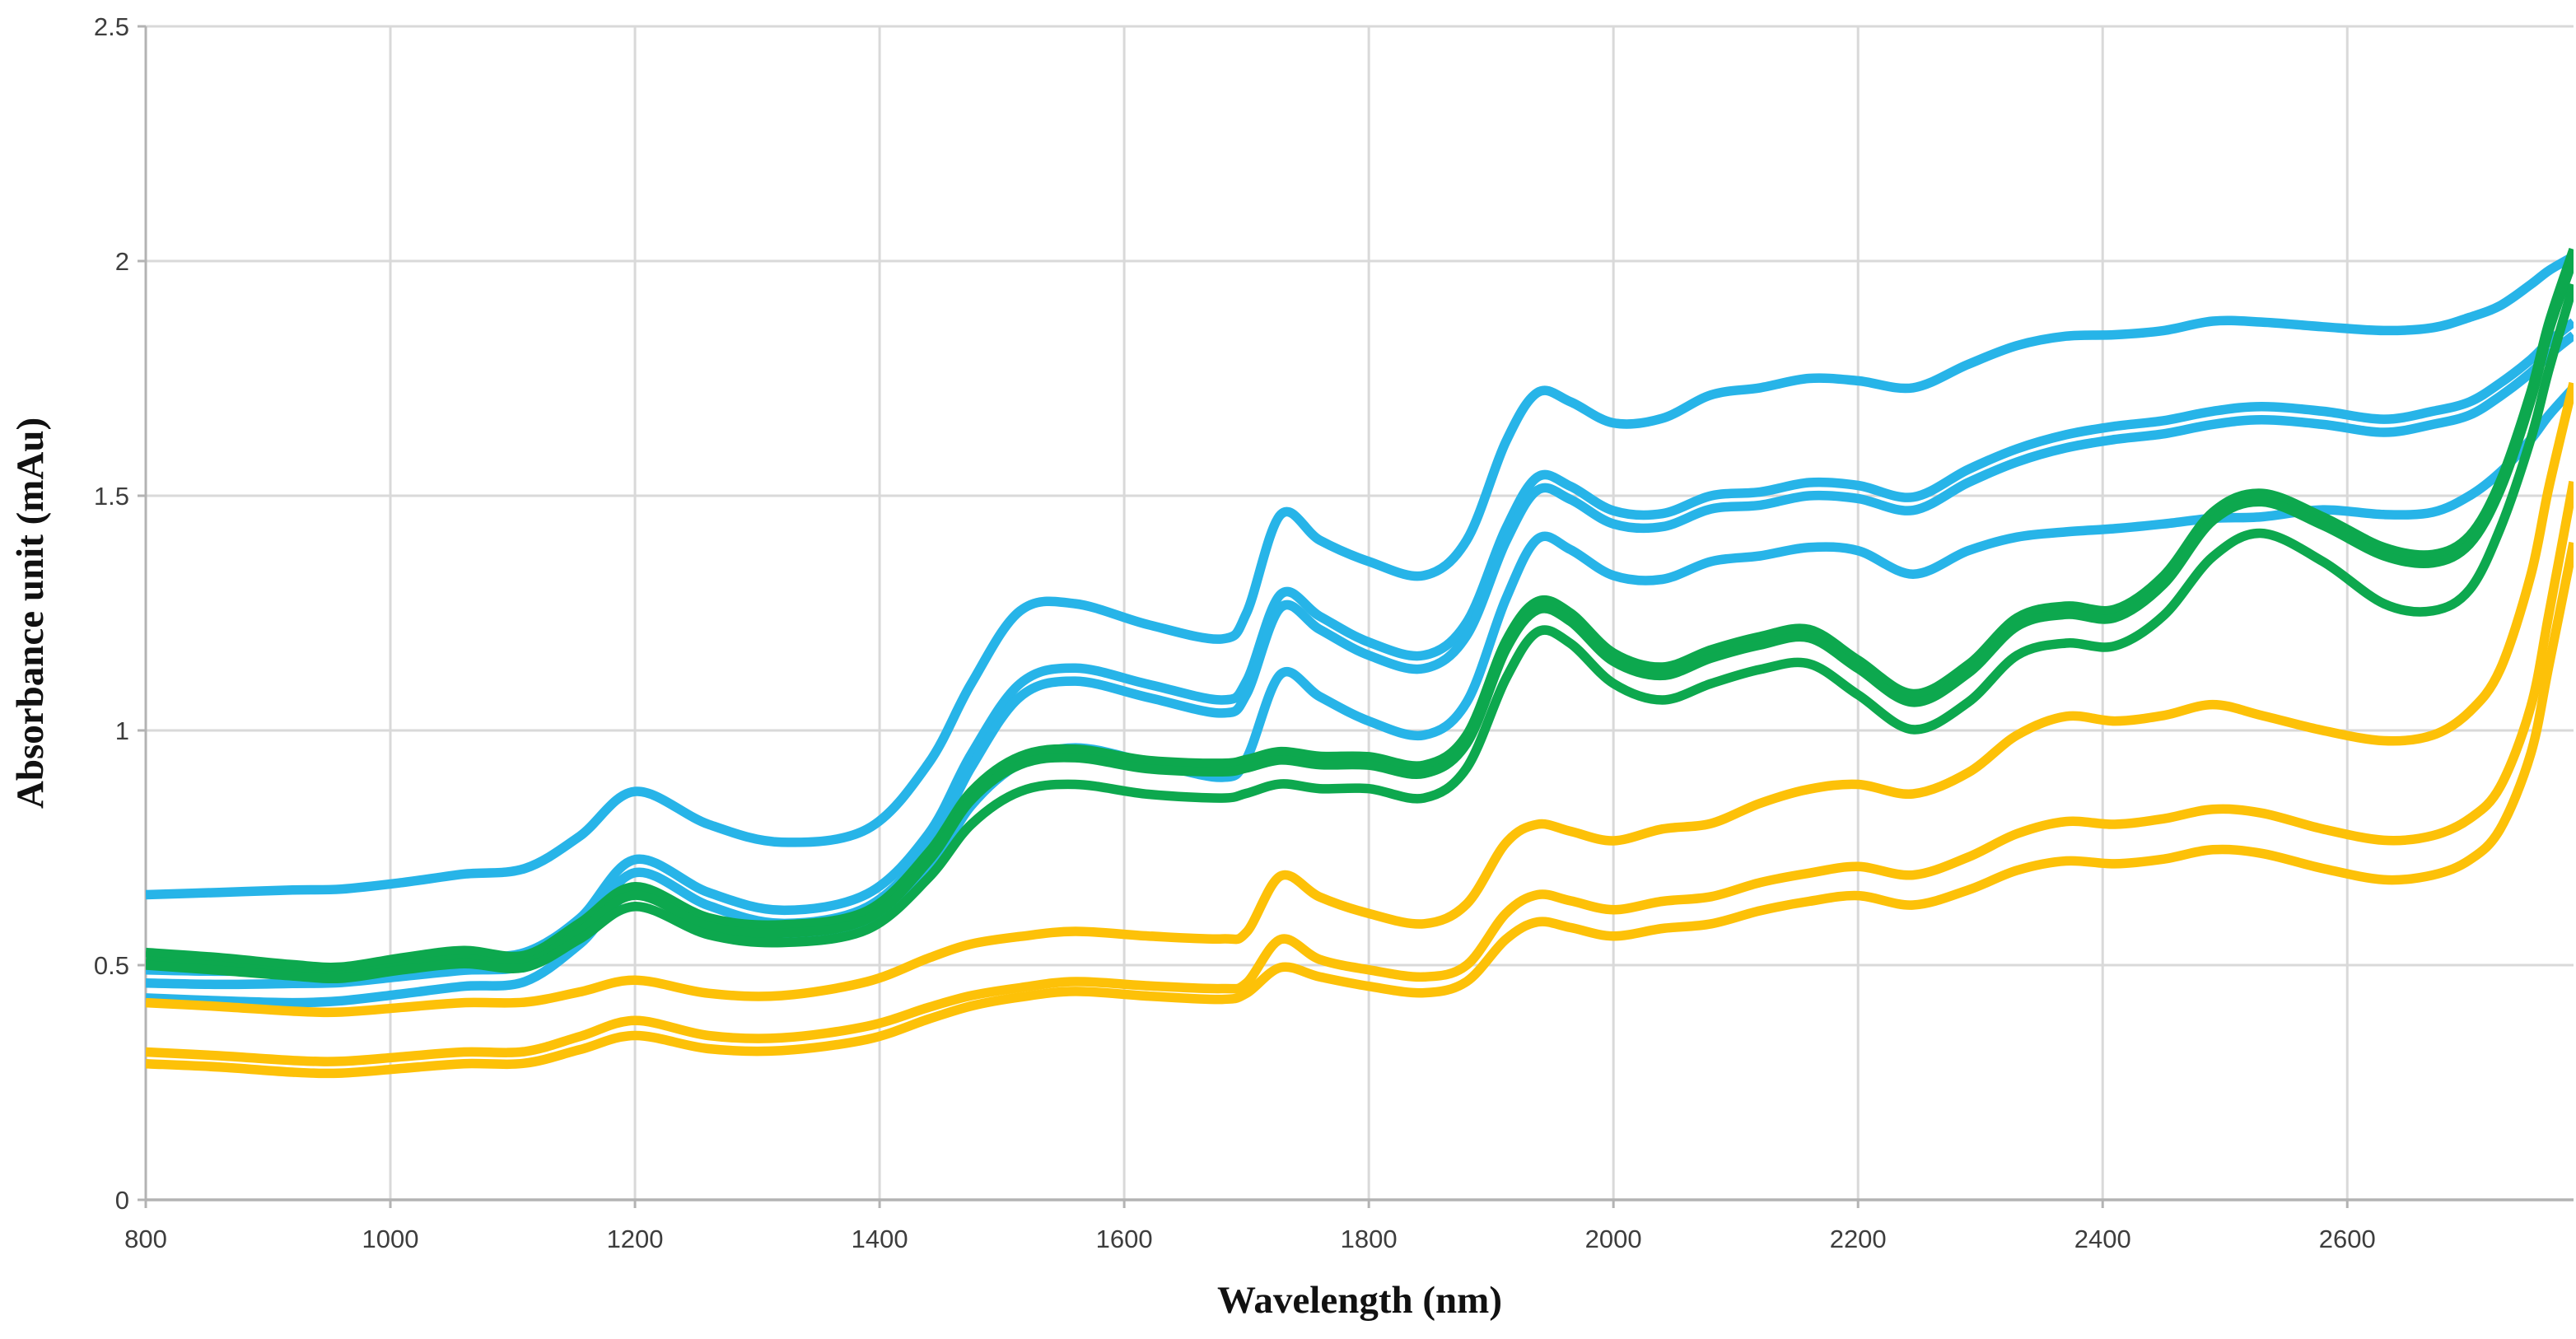  What do you see at coordinates (2102, 1239) in the screenshot?
I see `x-tick-label: 2400` at bounding box center [2102, 1239].